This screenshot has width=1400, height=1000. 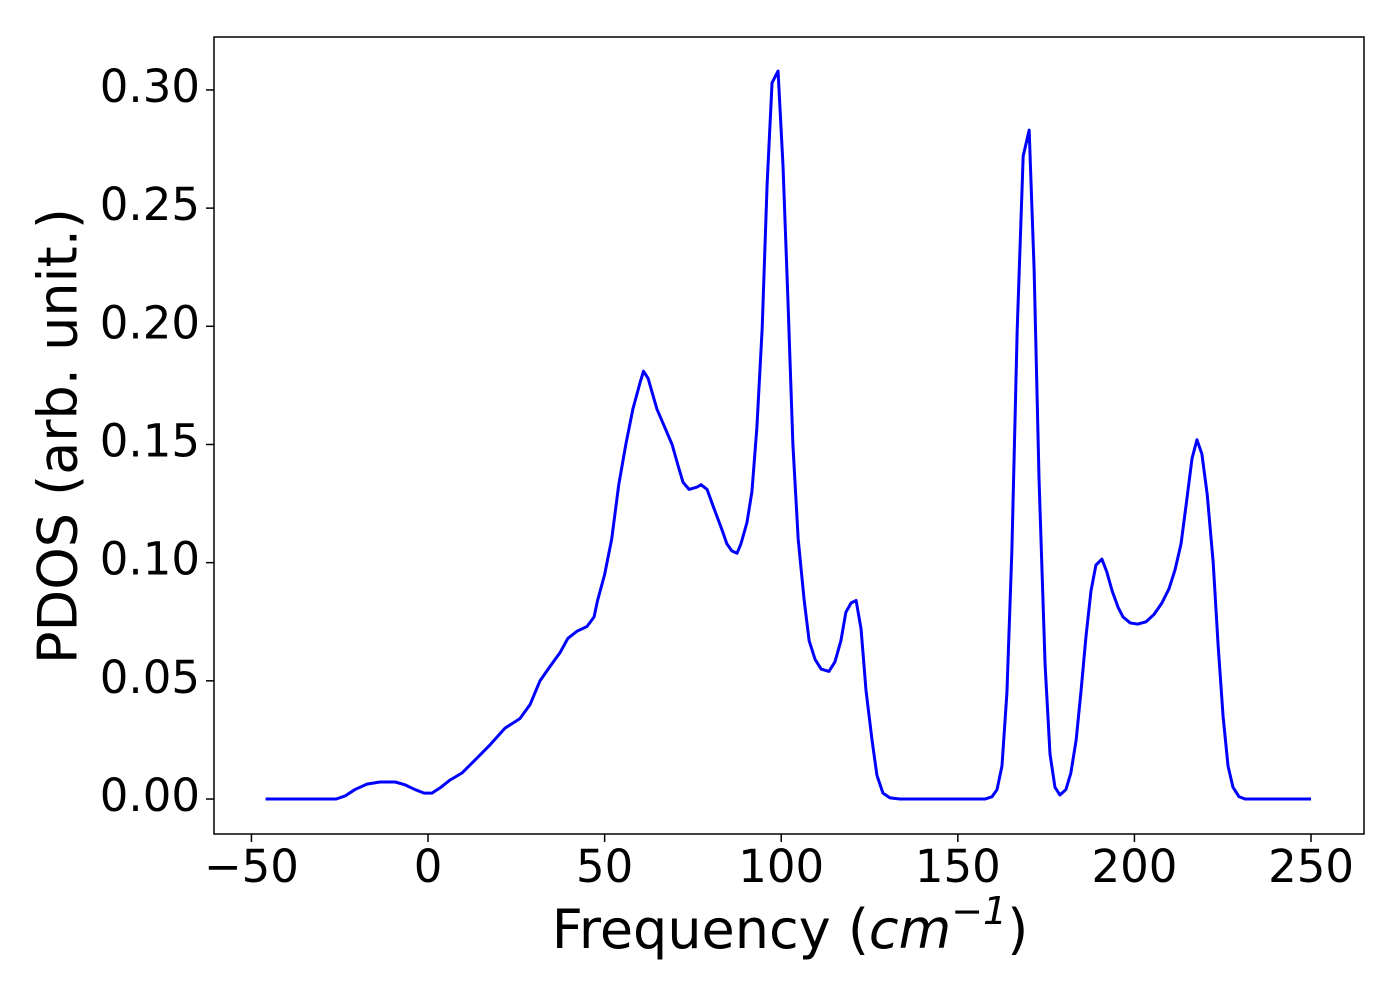 I want to click on y-tick-label: 0.25, so click(x=150, y=204).